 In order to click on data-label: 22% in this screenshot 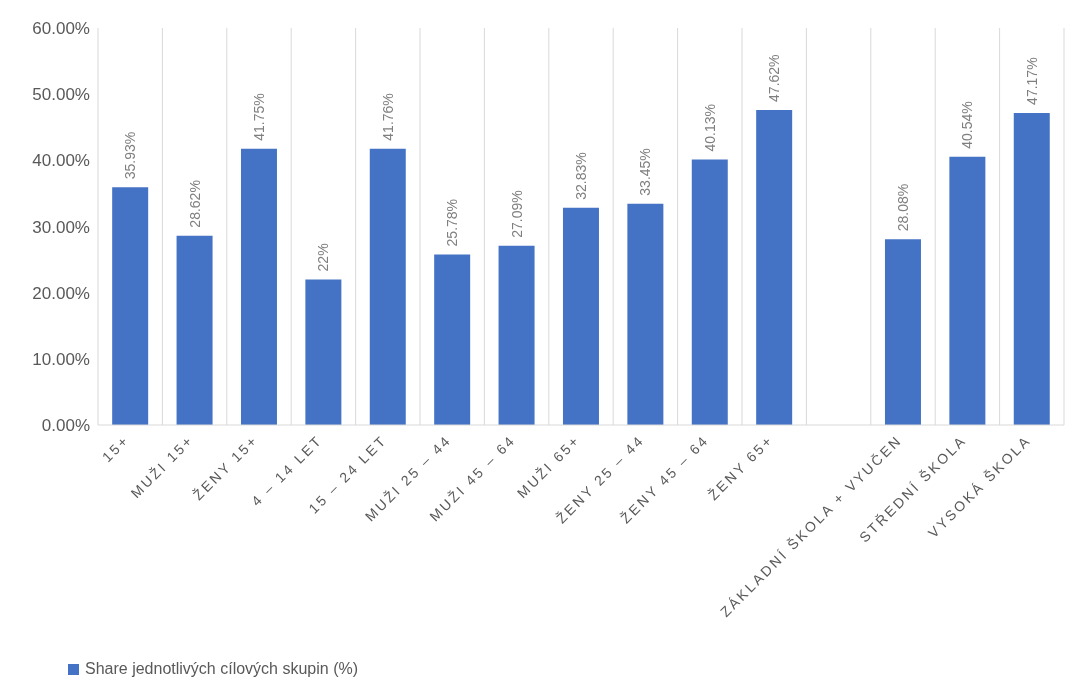, I will do `click(323, 257)`.